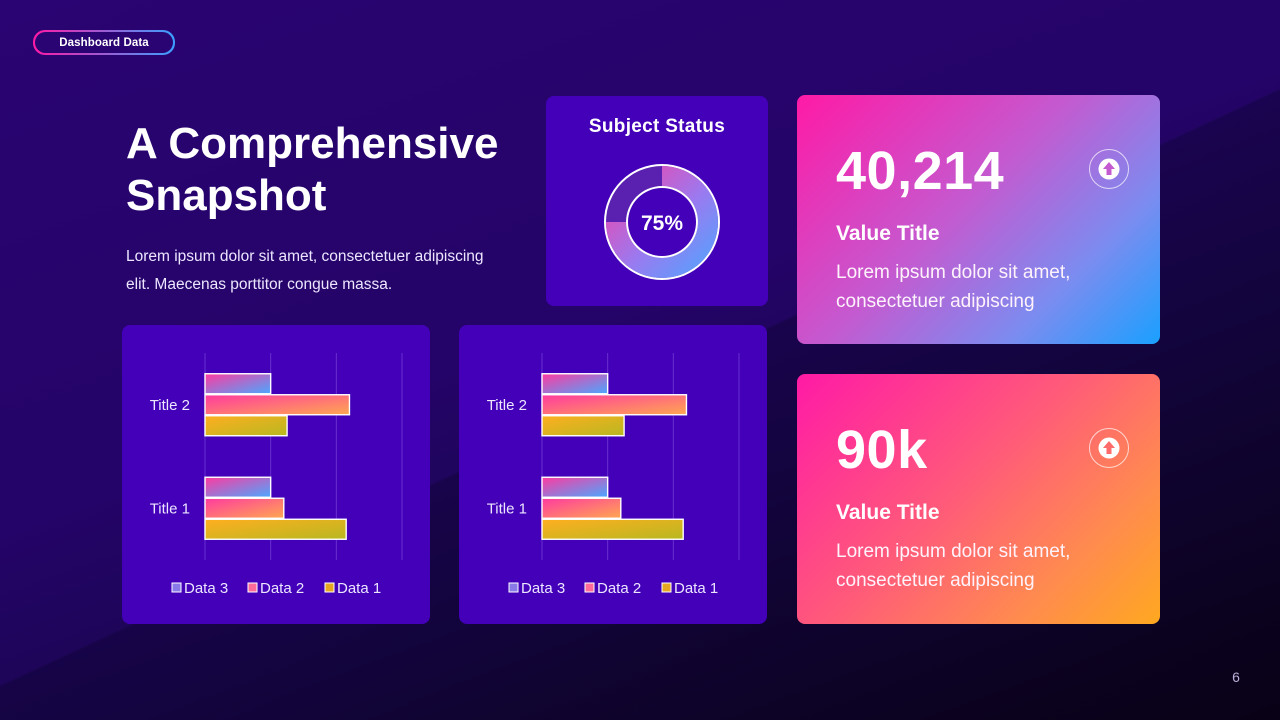 The height and width of the screenshot is (720, 1280). I want to click on bar-chart-2: Title 1 Title 2 Data 3 Data 2 Data 1, so click(613, 475).